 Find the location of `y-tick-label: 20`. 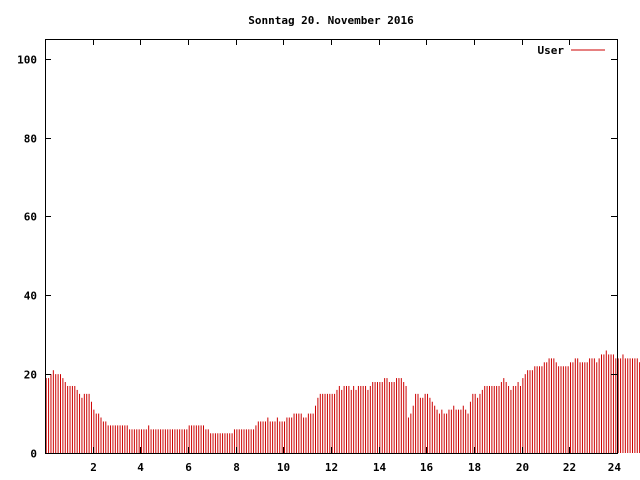

y-tick-label: 20 is located at coordinates (30, 375).